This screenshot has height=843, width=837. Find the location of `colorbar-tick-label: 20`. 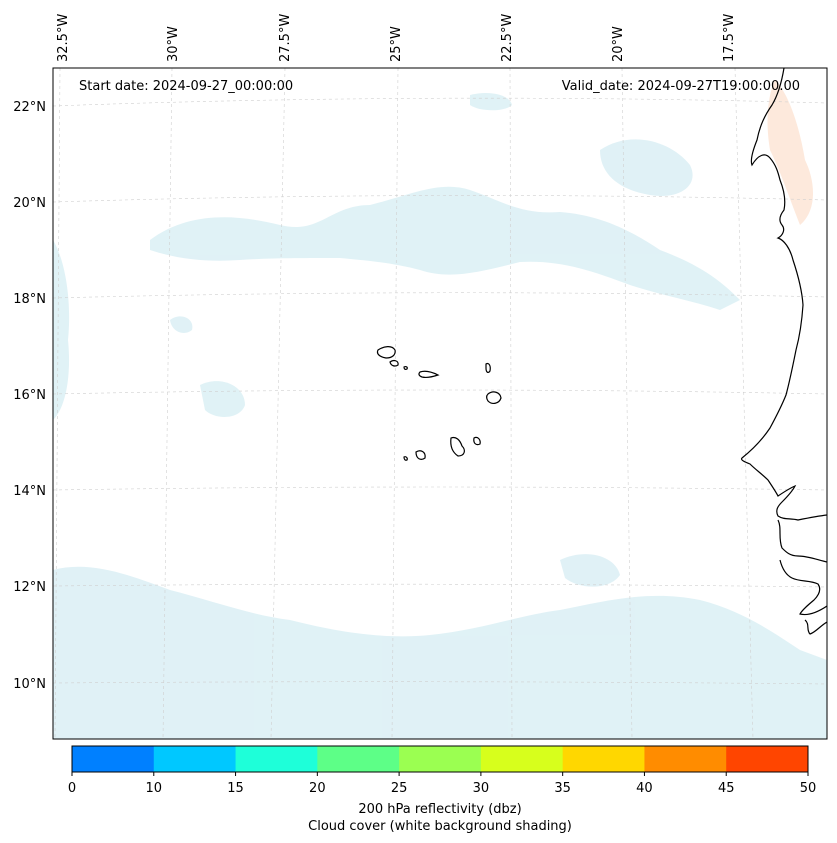

colorbar-tick-label: 20 is located at coordinates (317, 788).